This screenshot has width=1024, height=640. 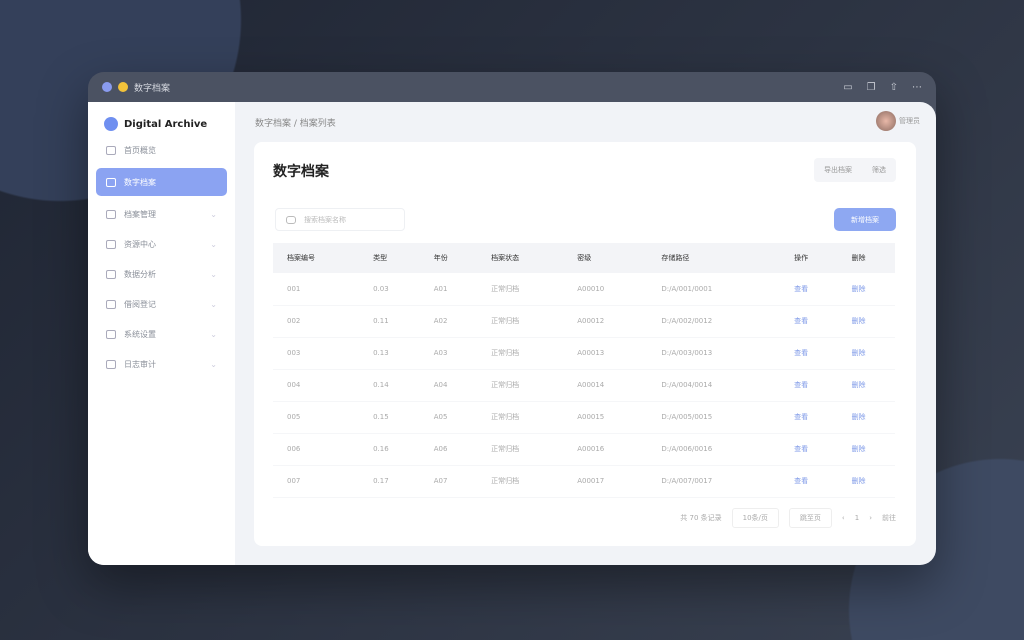 What do you see at coordinates (140, 274) in the screenshot?
I see `sidebar-item-label: 数据分析` at bounding box center [140, 274].